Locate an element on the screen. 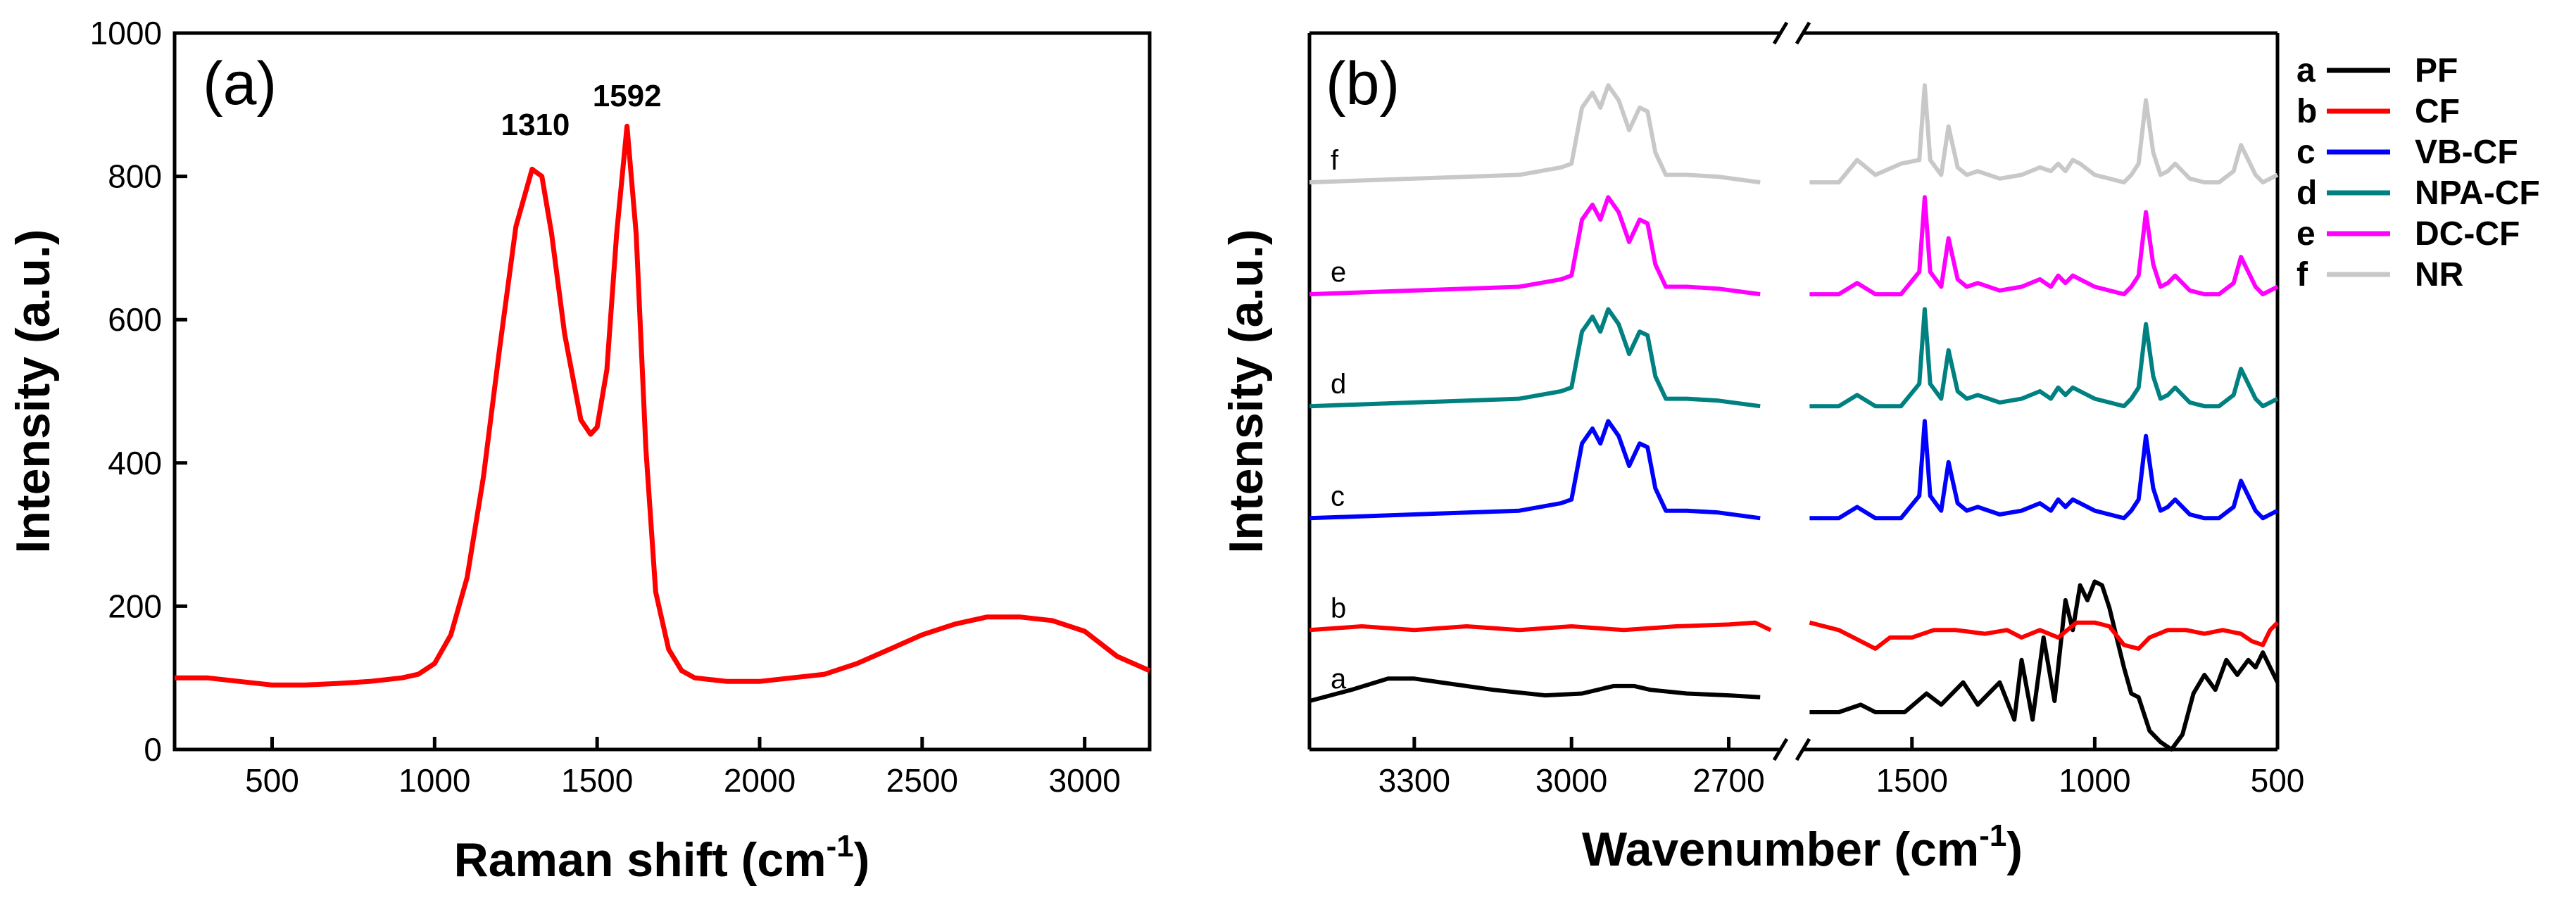  curve-letter: f is located at coordinates (1335, 161).